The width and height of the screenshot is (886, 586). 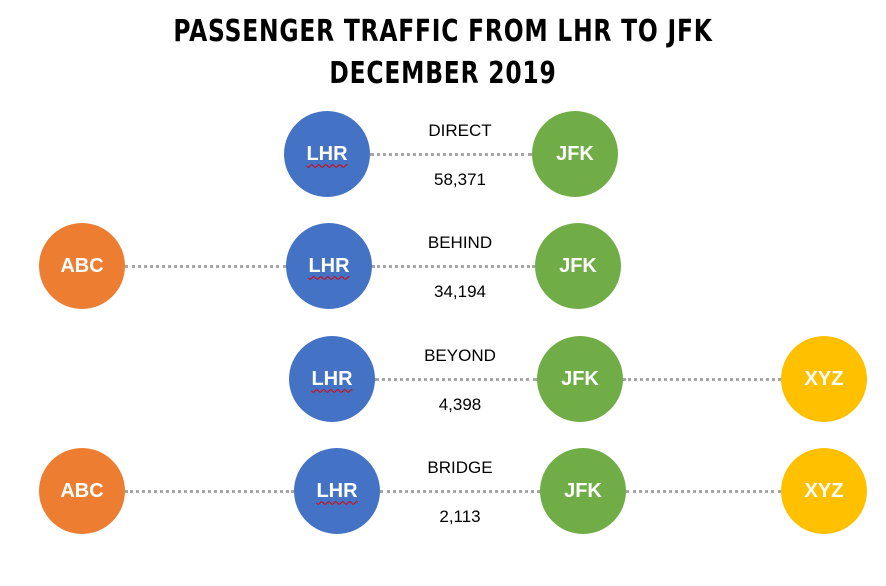 What do you see at coordinates (460, 516) in the screenshot?
I see `passenger-count: 2,113` at bounding box center [460, 516].